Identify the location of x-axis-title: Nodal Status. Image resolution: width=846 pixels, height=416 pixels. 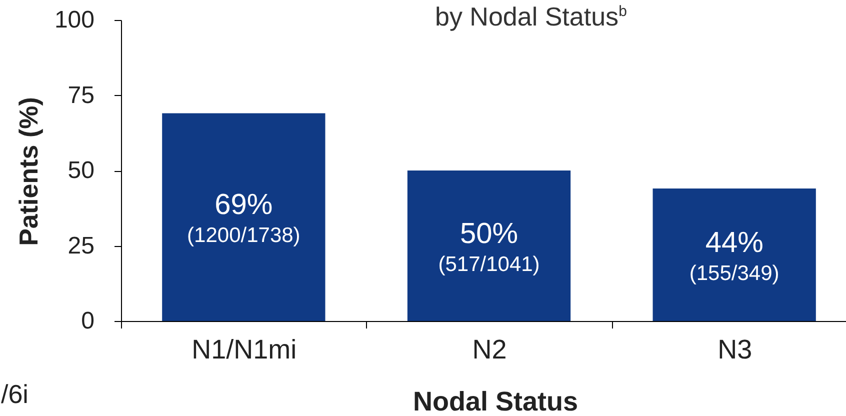
(495, 401).